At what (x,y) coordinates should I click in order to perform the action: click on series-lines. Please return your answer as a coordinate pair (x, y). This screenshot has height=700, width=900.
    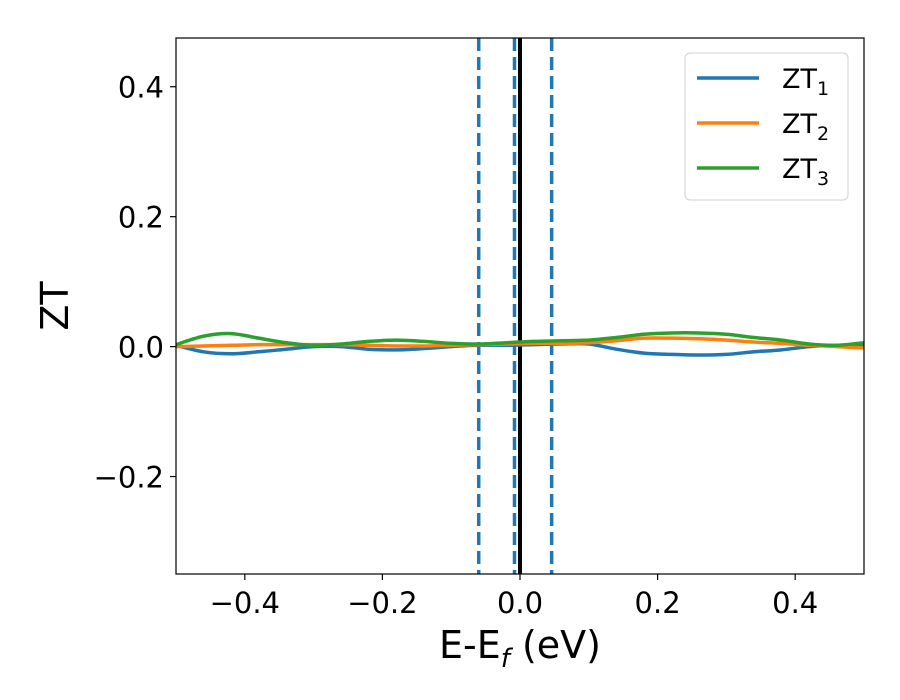
    Looking at the image, I should click on (520, 344).